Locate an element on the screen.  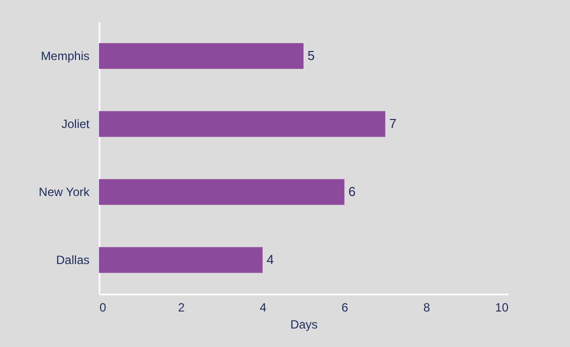
x-tick-label: 8 is located at coordinates (426, 307).